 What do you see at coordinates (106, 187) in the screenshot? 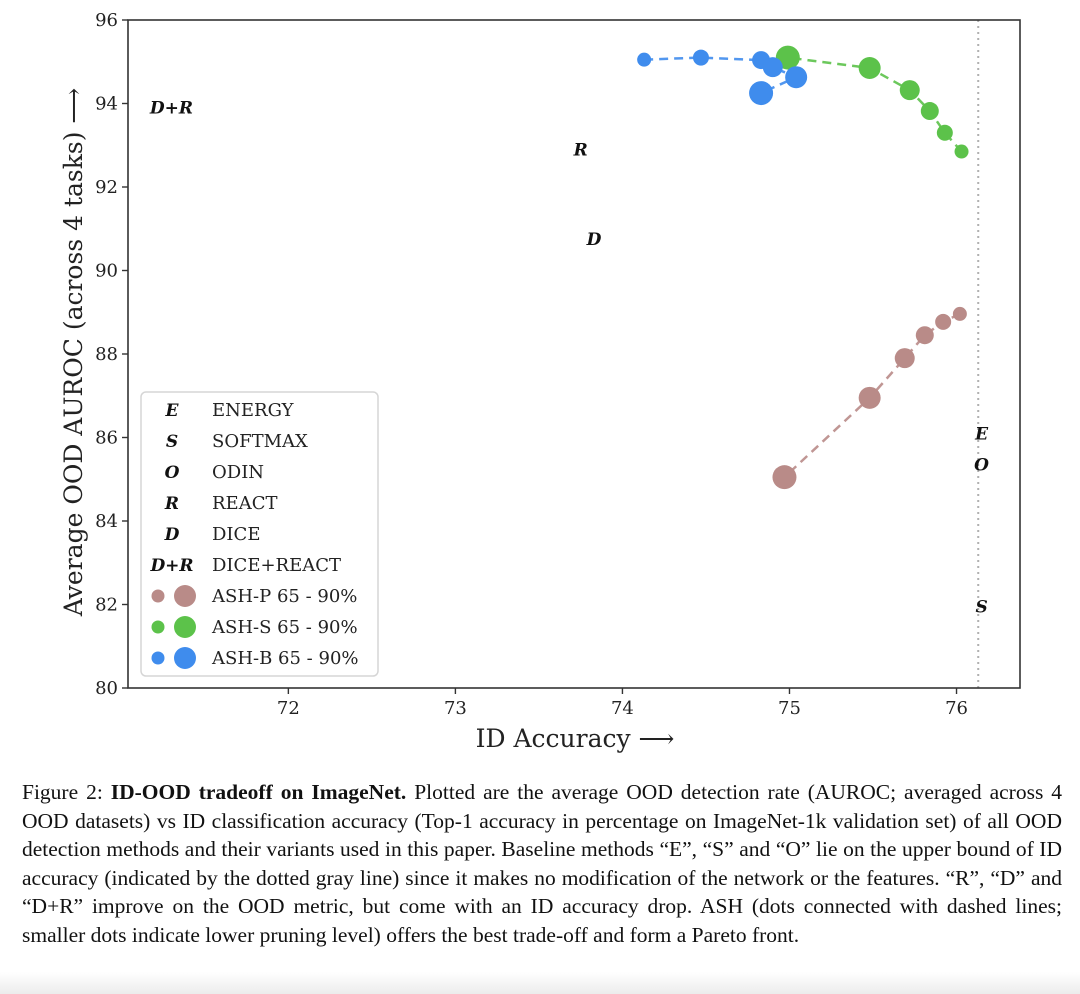
I see `y-tick-label: 92` at bounding box center [106, 187].